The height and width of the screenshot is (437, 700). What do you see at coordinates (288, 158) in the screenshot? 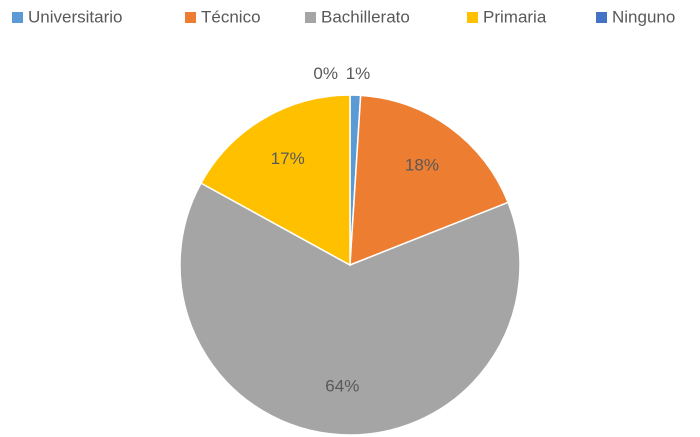
I see `data-label: 17%` at bounding box center [288, 158].